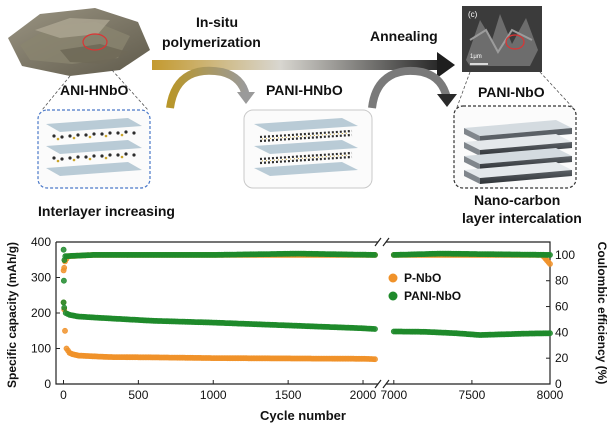 The height and width of the screenshot is (434, 607). Describe the element at coordinates (211, 42) in the screenshot. I see `step-label-polymerization: polymerization` at that location.